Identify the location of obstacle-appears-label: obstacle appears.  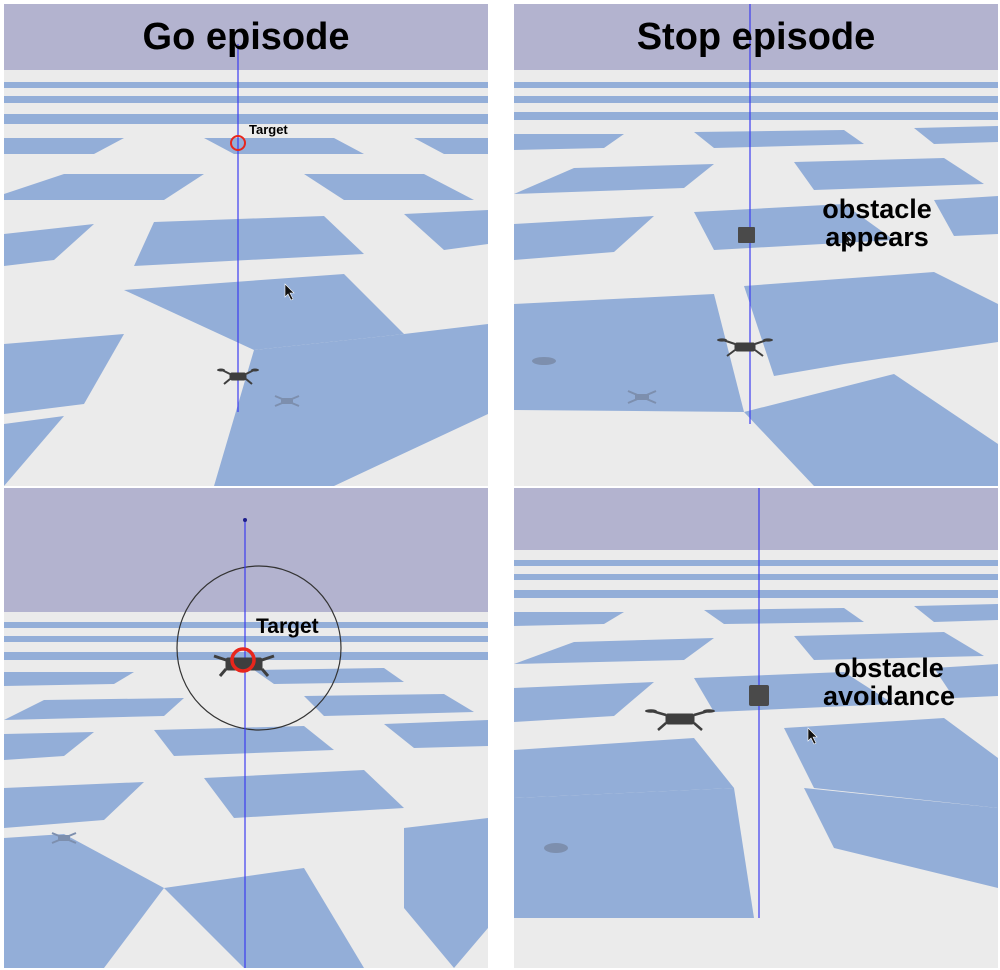
(877, 223).